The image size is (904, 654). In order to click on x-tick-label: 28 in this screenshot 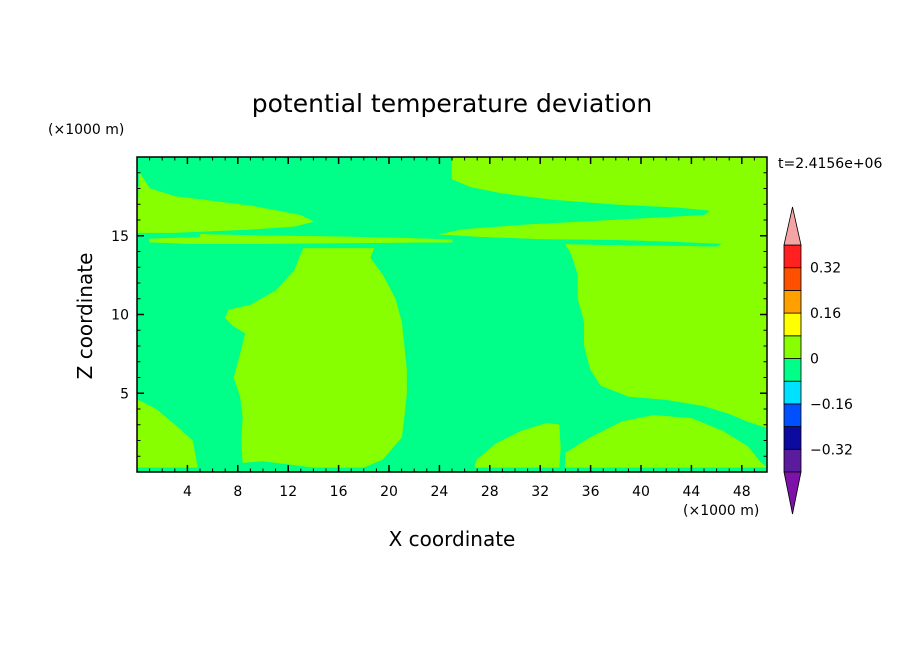, I will do `click(490, 492)`.